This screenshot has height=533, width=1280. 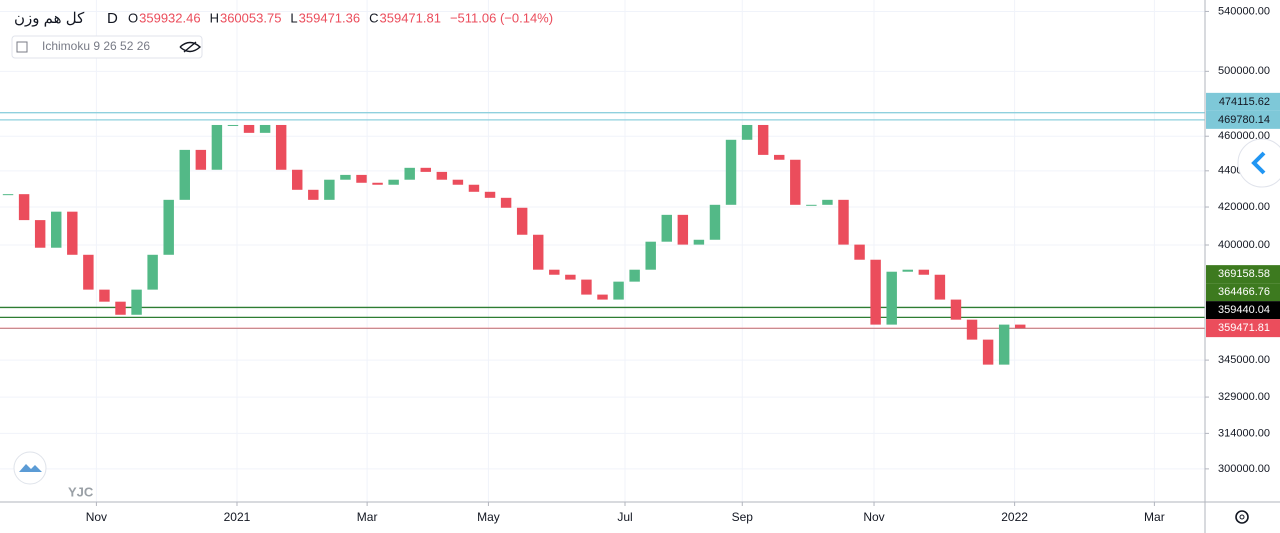 I want to click on price-label: 364466.76, so click(x=1244, y=292).